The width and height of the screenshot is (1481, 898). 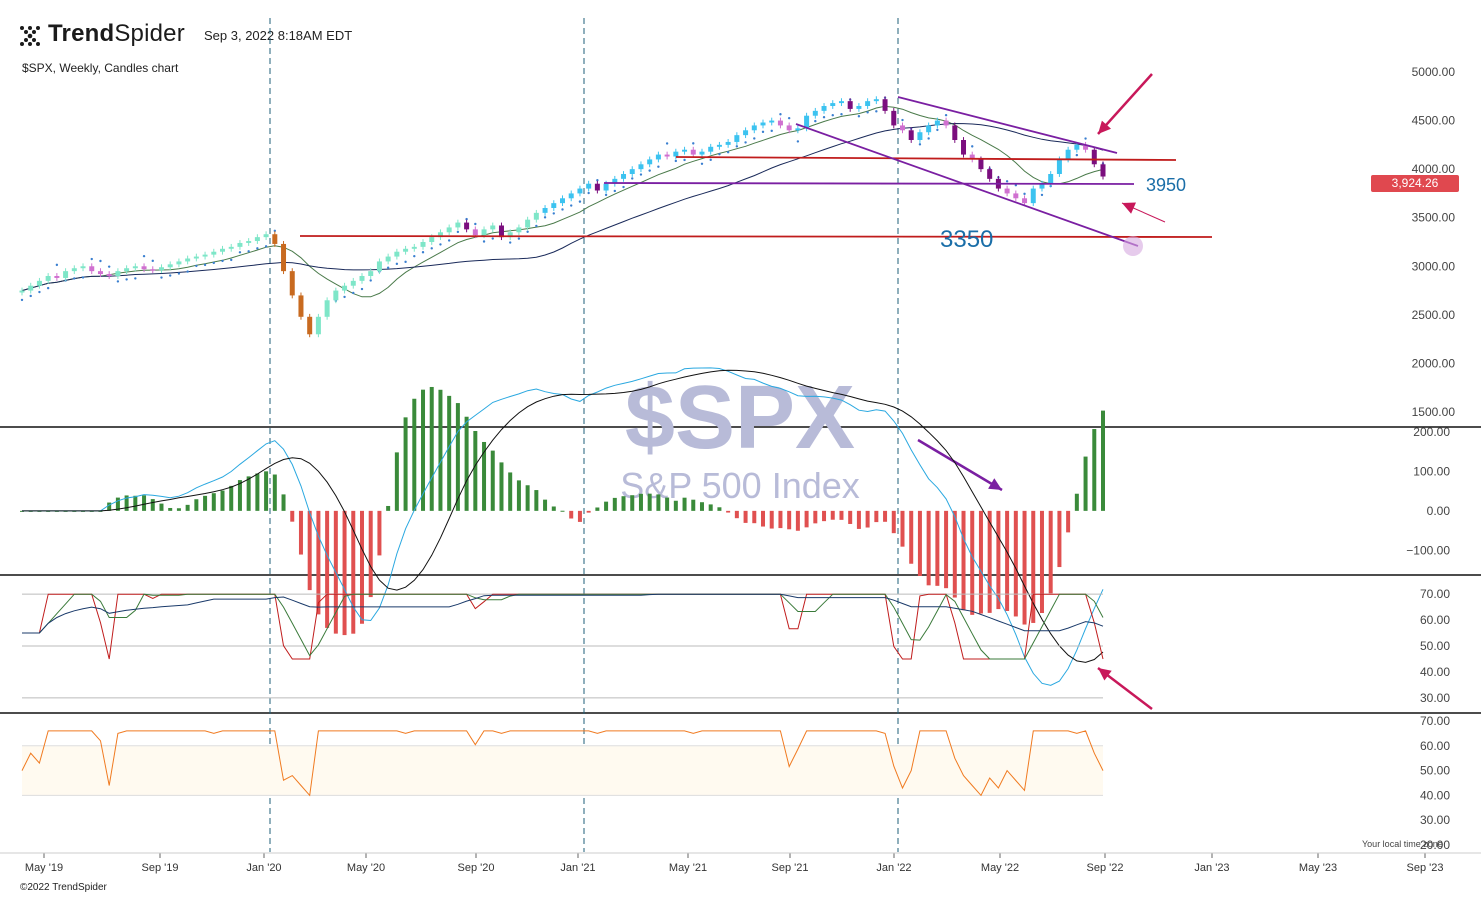 What do you see at coordinates (278, 35) in the screenshot?
I see `timestamp: Sep 3, 2022 8:18AM EDT` at bounding box center [278, 35].